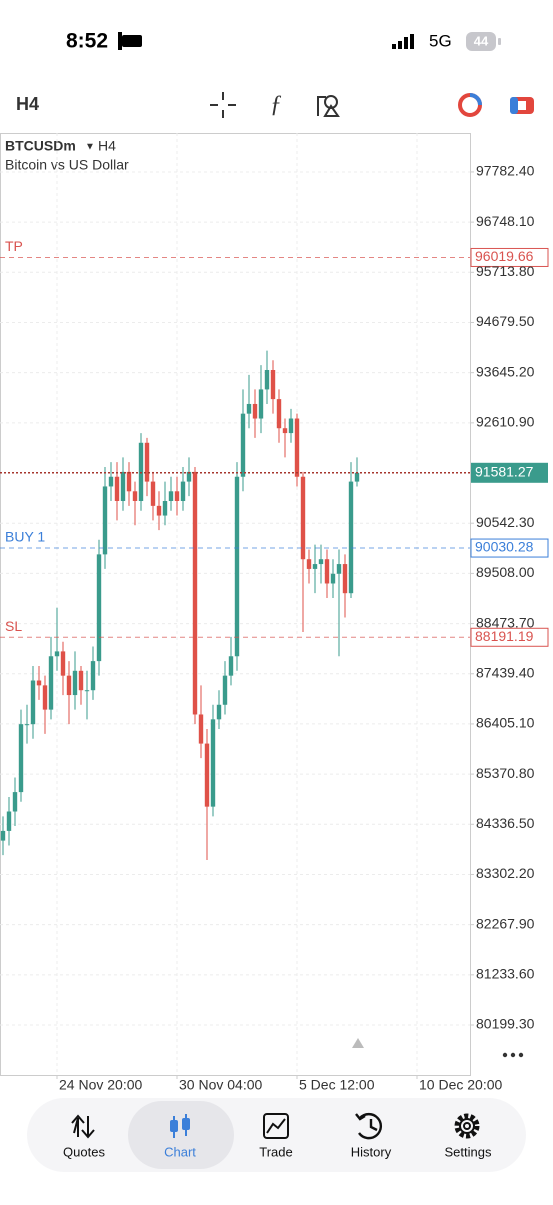 This screenshot has width=553, height=1205. Describe the element at coordinates (522, 105) in the screenshot. I see `one-click-icon` at that location.